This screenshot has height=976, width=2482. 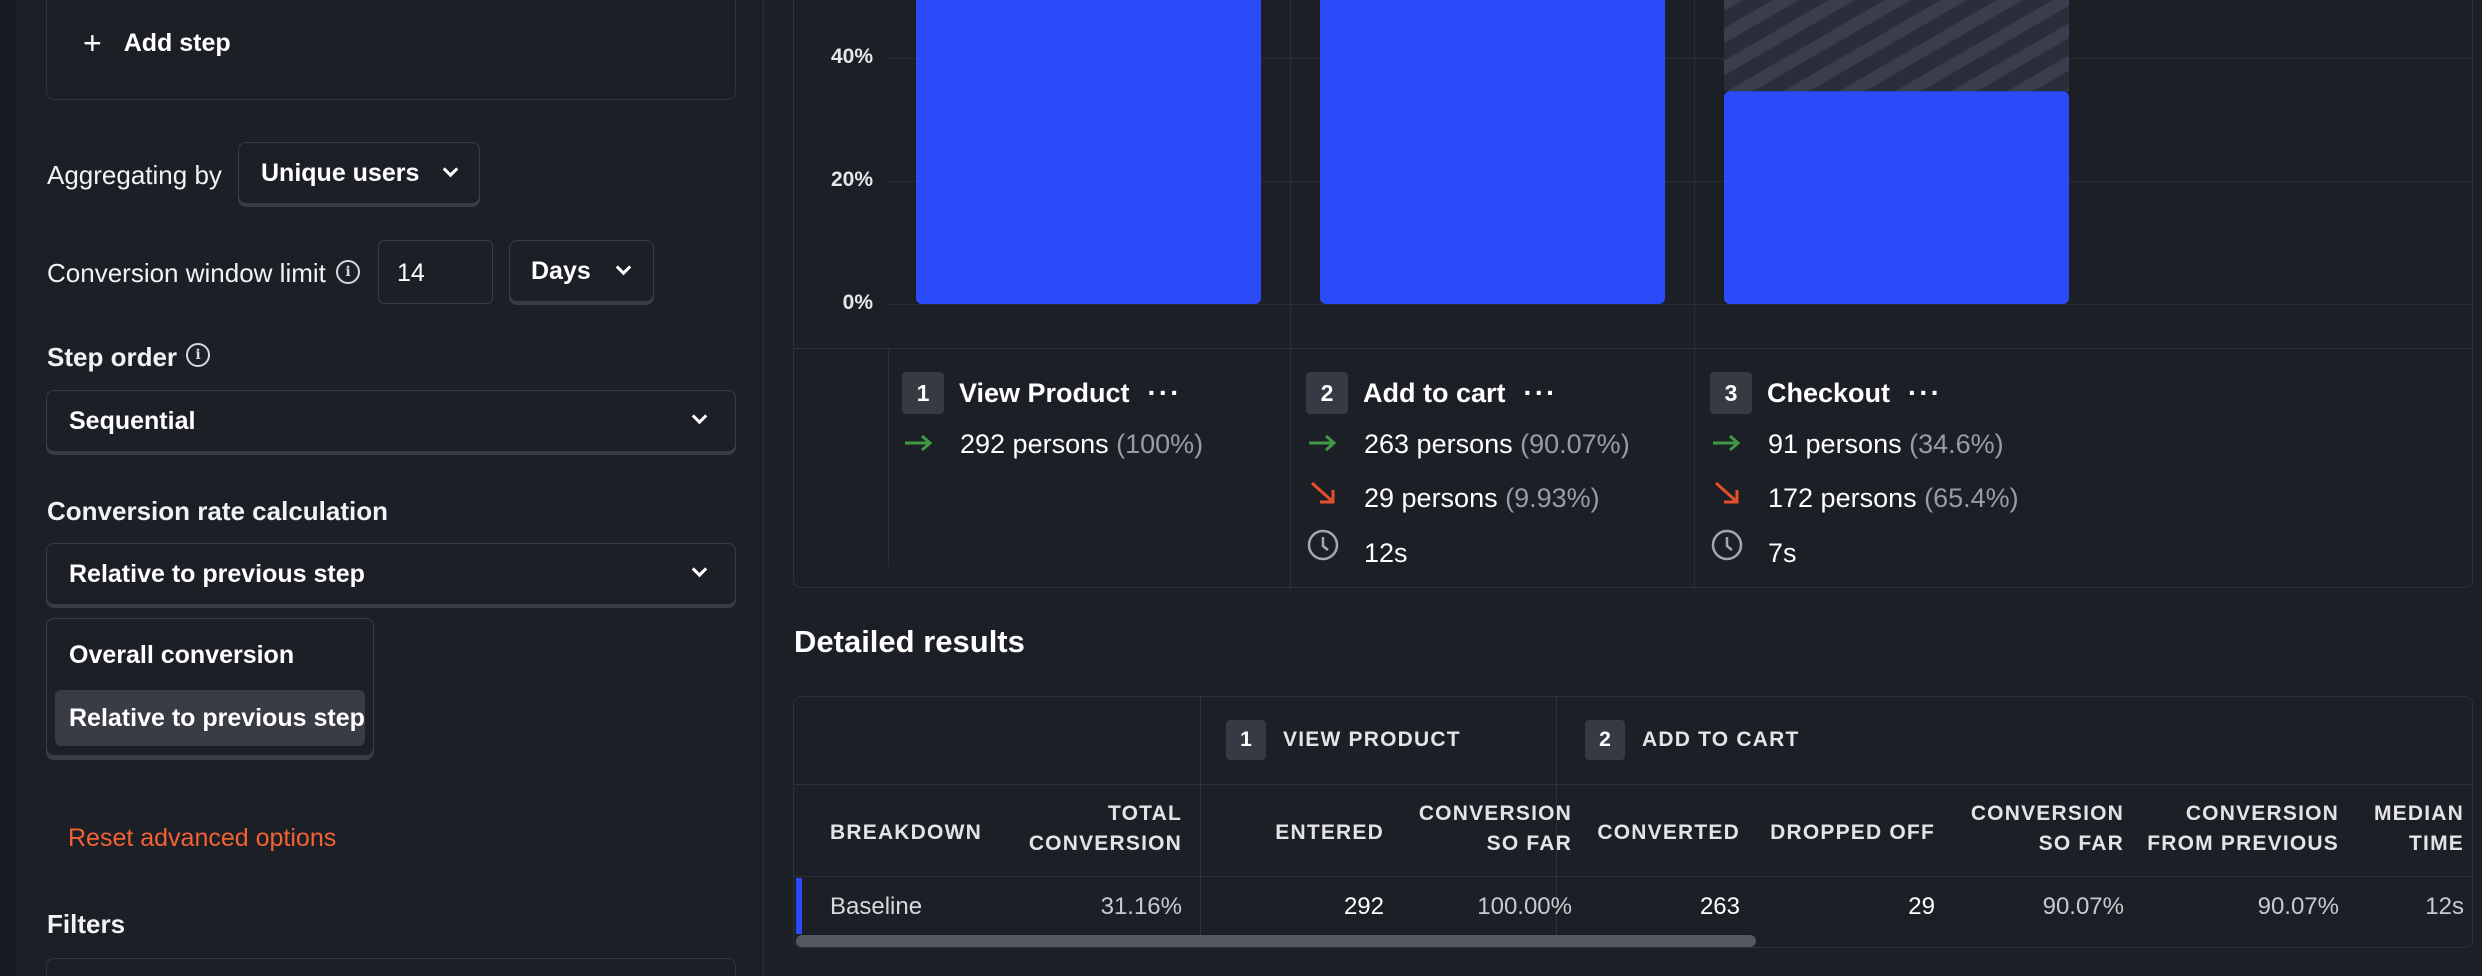 I want to click on aggregating-select: Unique users, so click(x=359, y=173).